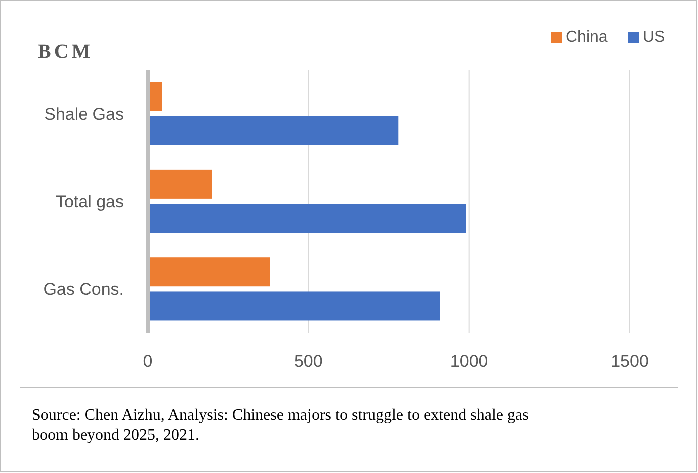 The width and height of the screenshot is (698, 473). Describe the element at coordinates (469, 361) in the screenshot. I see `x-tick-label: 1000` at that location.